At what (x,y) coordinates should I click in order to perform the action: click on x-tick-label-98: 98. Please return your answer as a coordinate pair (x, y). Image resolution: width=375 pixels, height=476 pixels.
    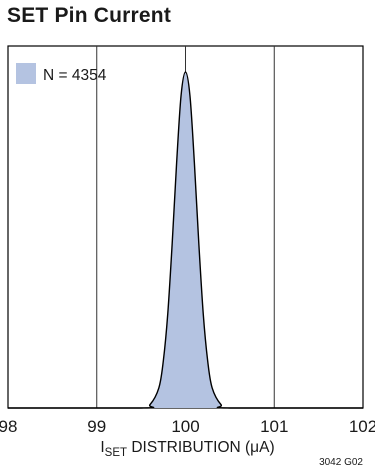
    Looking at the image, I should click on (8, 426).